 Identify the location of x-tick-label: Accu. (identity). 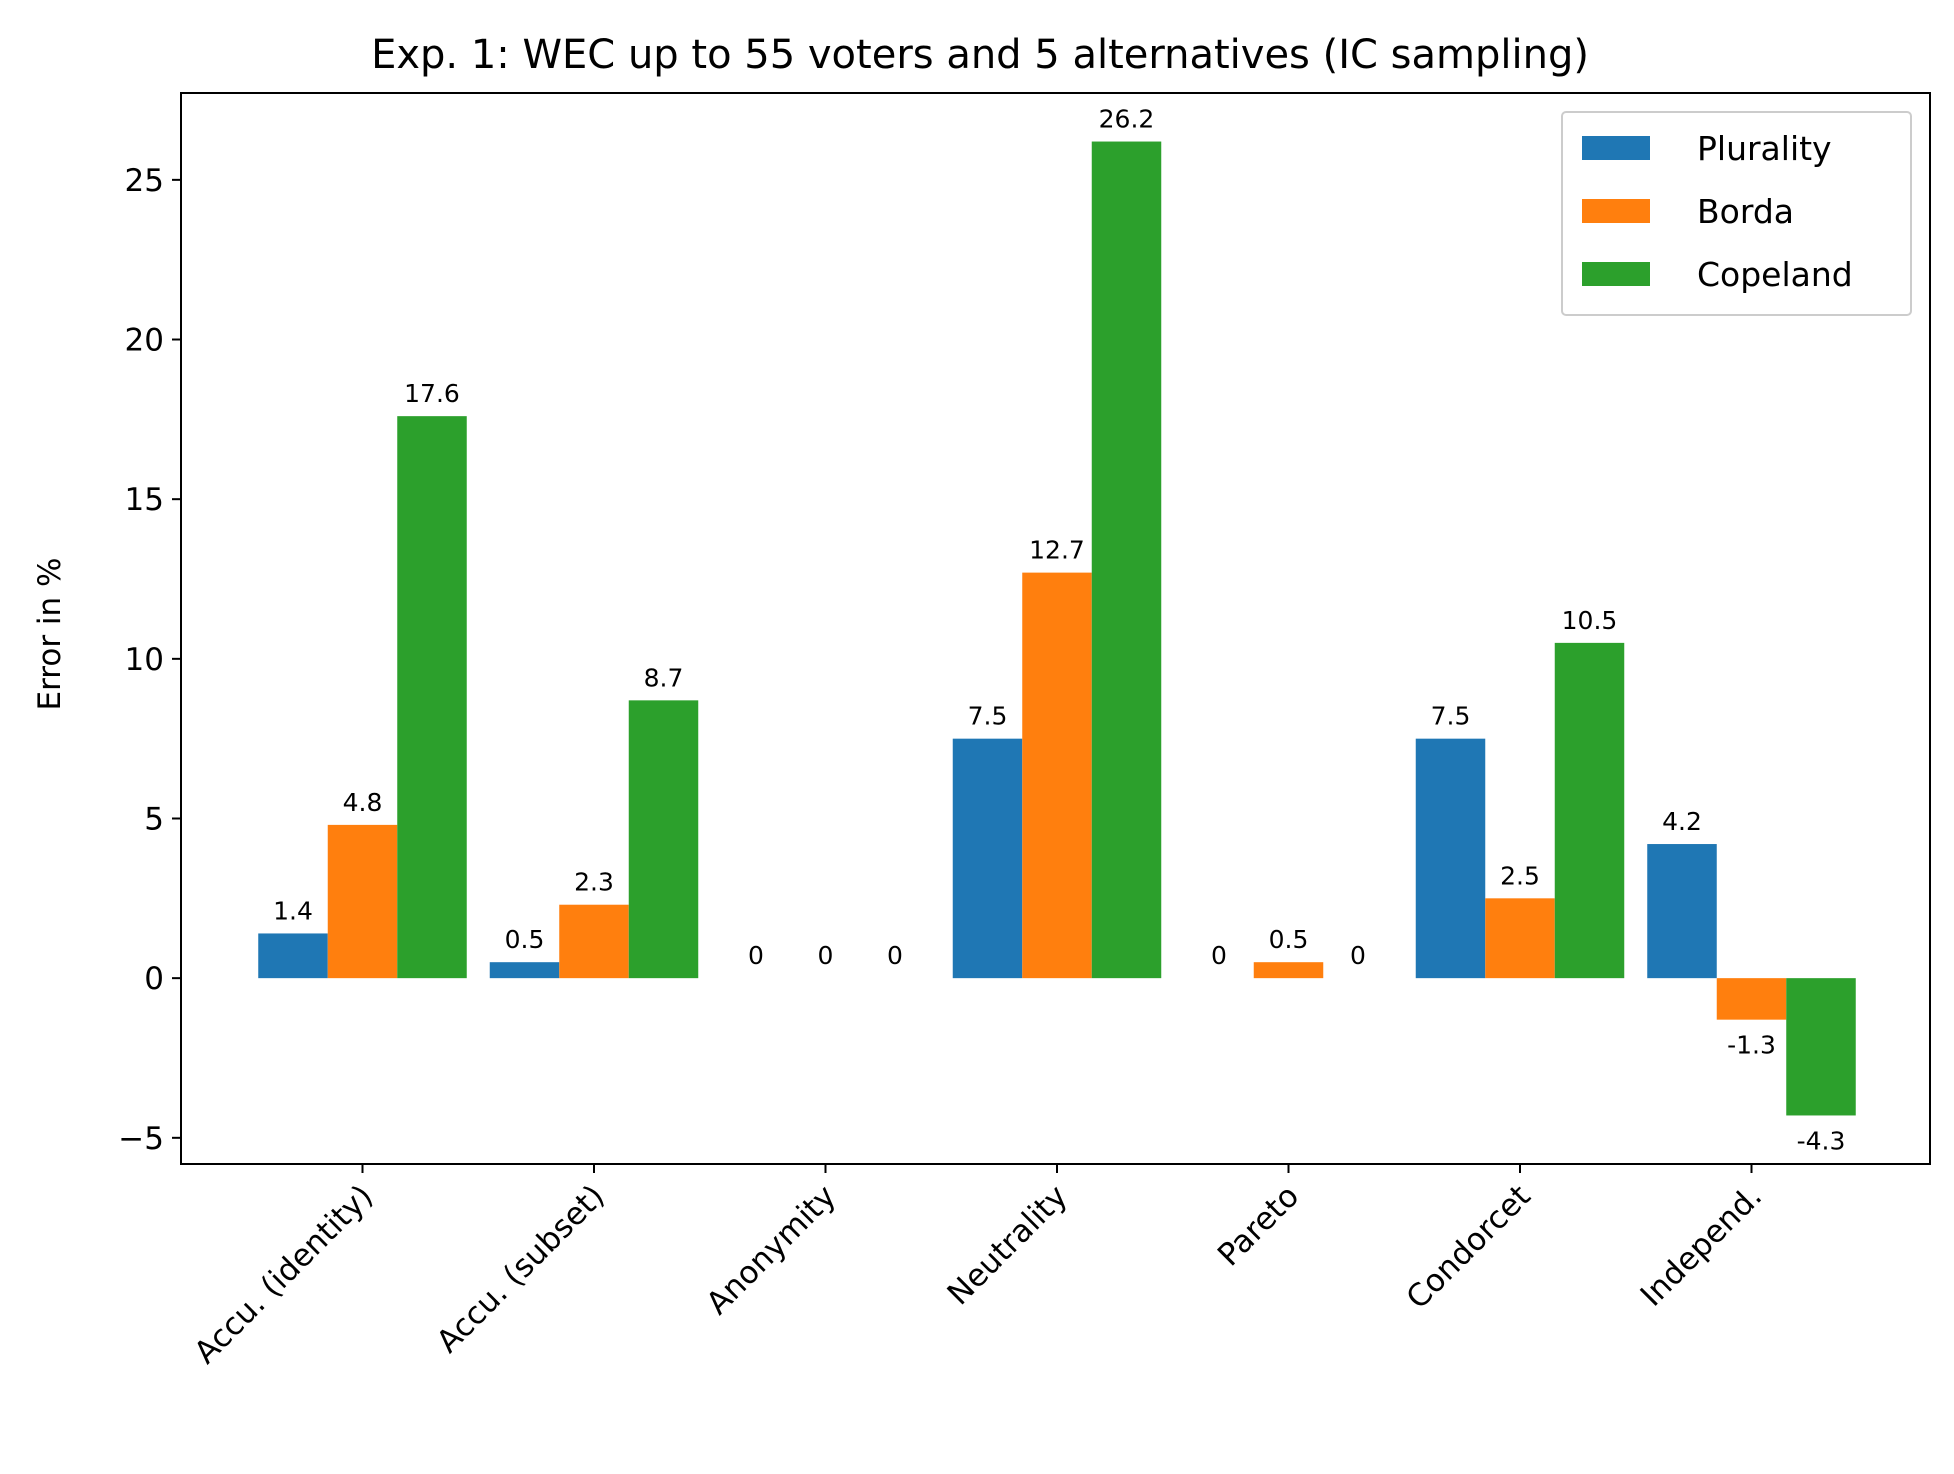
(283, 1274).